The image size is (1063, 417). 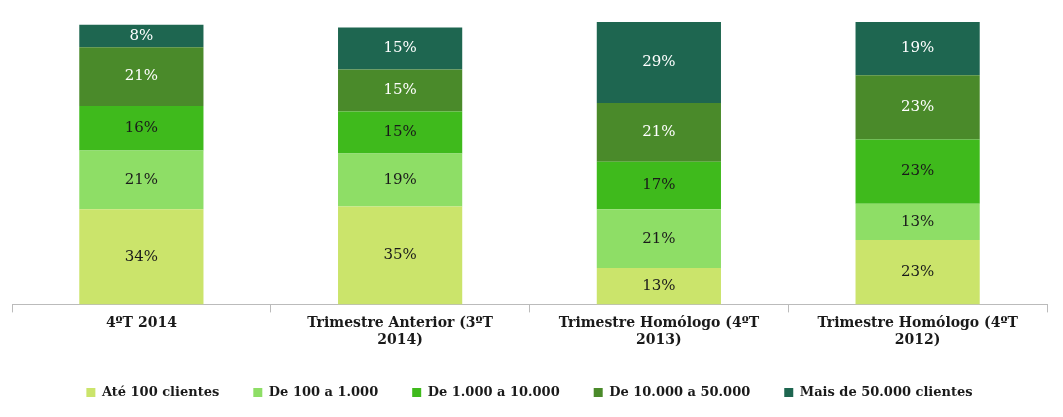 I want to click on data-label: 17%, so click(x=659, y=184).